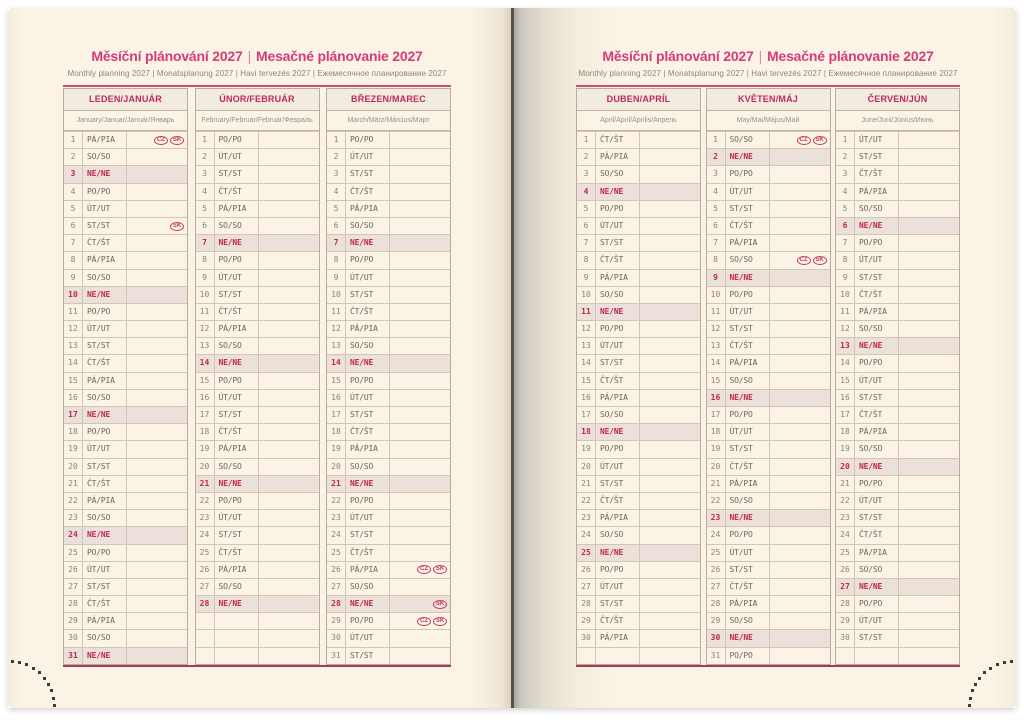 This screenshot has height=723, width=1024. Describe the element at coordinates (768, 586) in the screenshot. I see `day-row: 27 ČT/ŠT` at that location.